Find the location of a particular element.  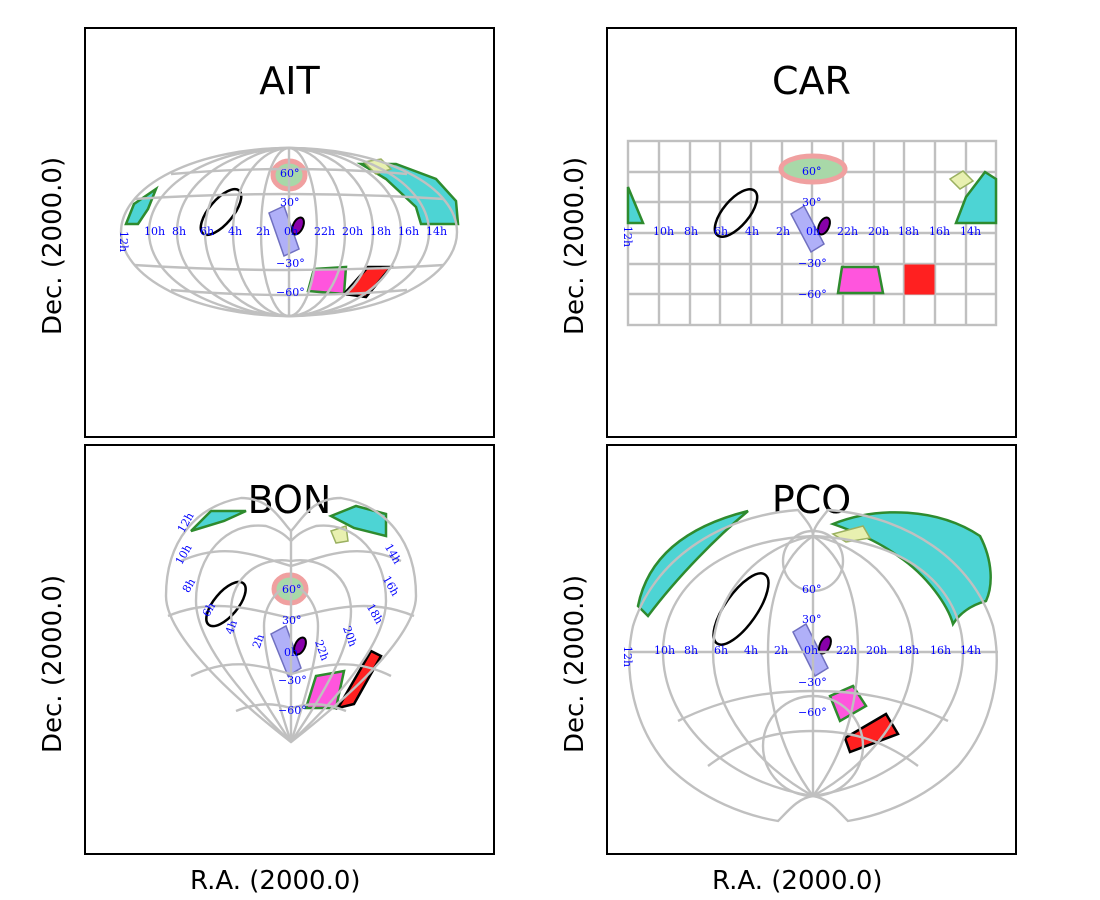

car-purple-ellipse is located at coordinates (824, 226).